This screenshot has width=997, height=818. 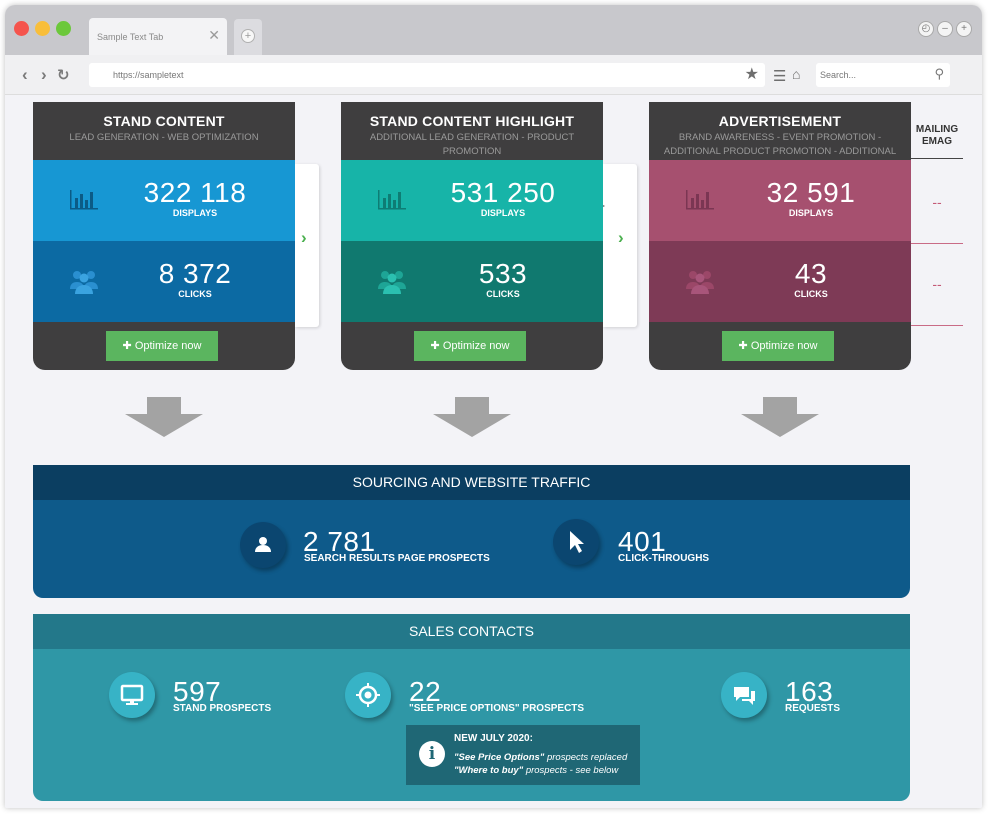 I want to click on displays-row: 531 250 DISPLAYS, so click(x=472, y=200).